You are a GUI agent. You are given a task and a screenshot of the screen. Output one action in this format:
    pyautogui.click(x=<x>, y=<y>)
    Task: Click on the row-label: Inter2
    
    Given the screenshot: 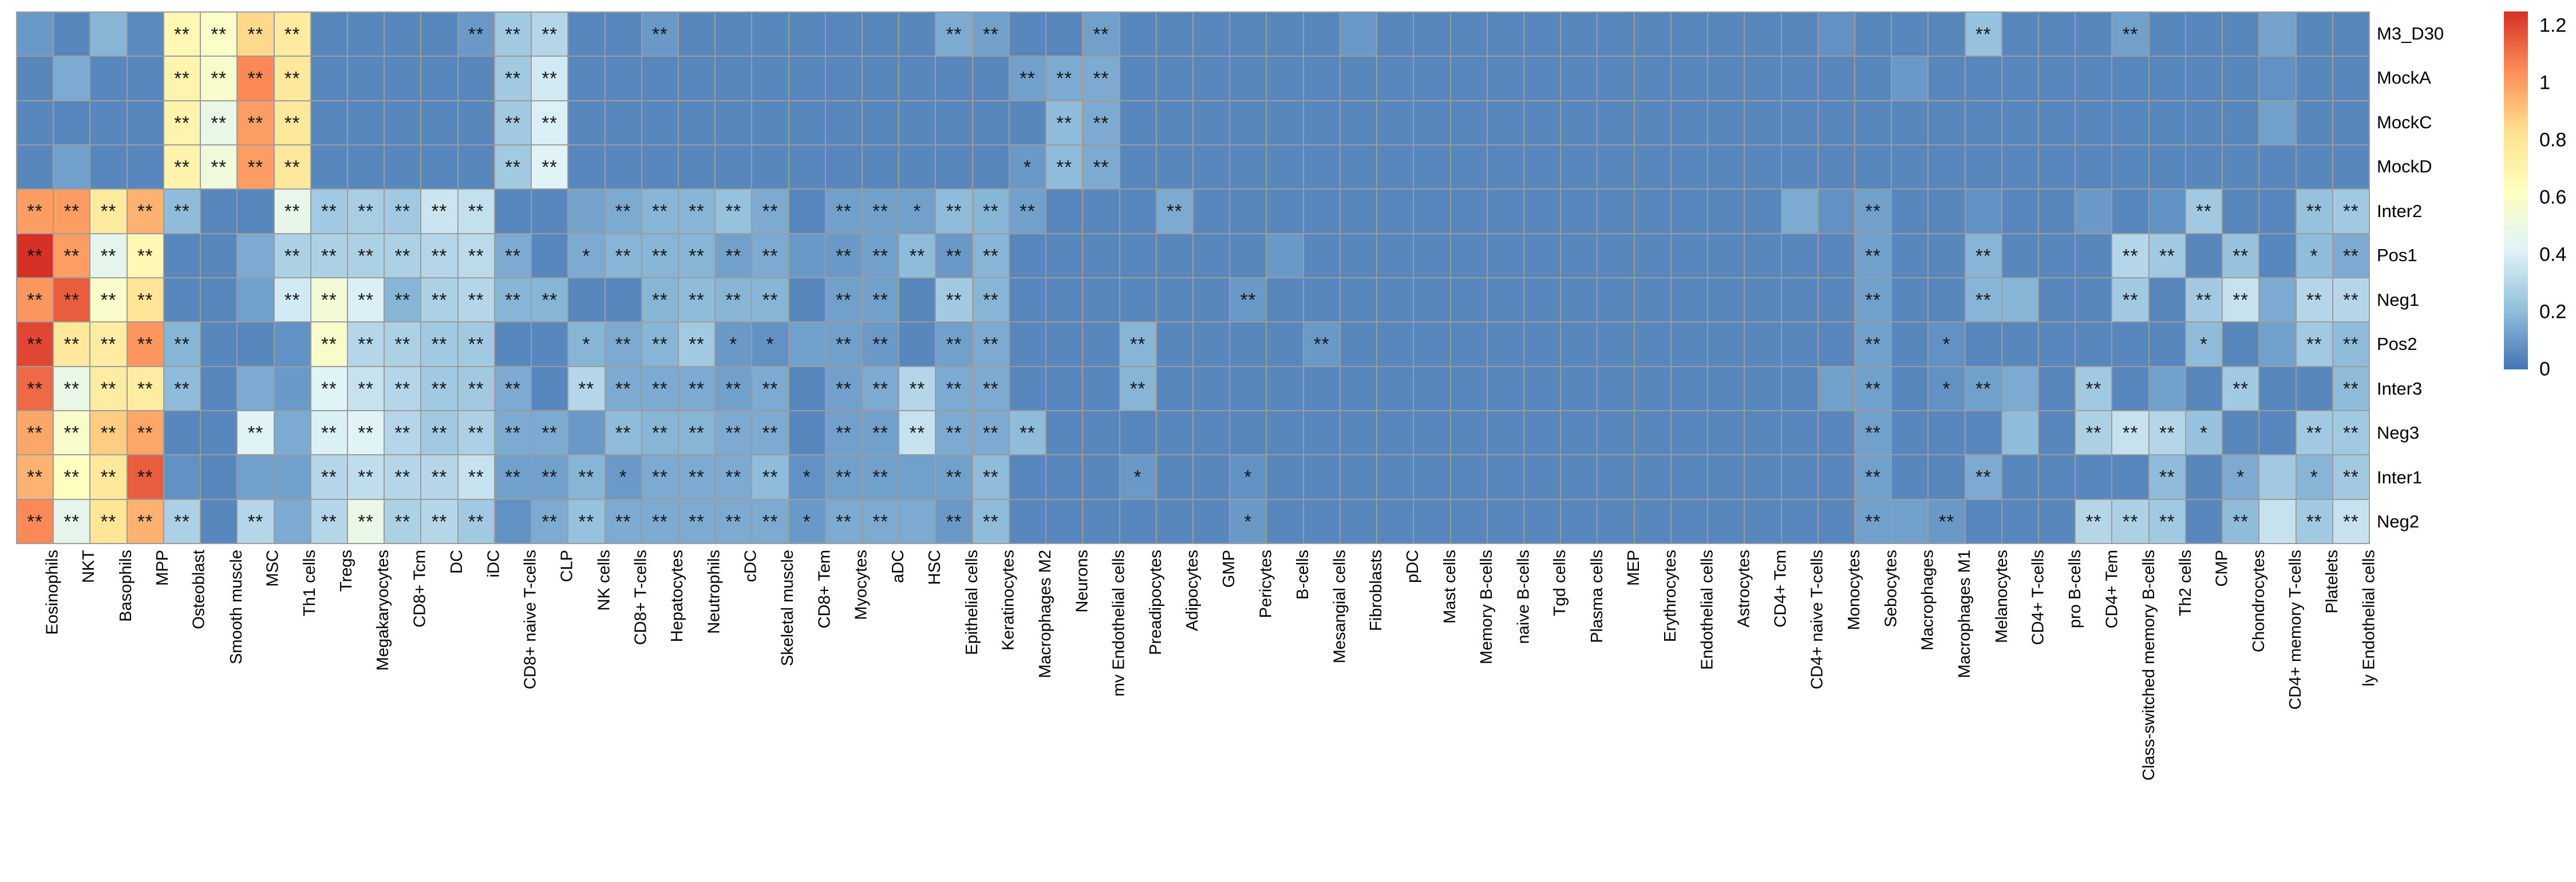 What is the action you would take?
    pyautogui.click(x=2400, y=210)
    